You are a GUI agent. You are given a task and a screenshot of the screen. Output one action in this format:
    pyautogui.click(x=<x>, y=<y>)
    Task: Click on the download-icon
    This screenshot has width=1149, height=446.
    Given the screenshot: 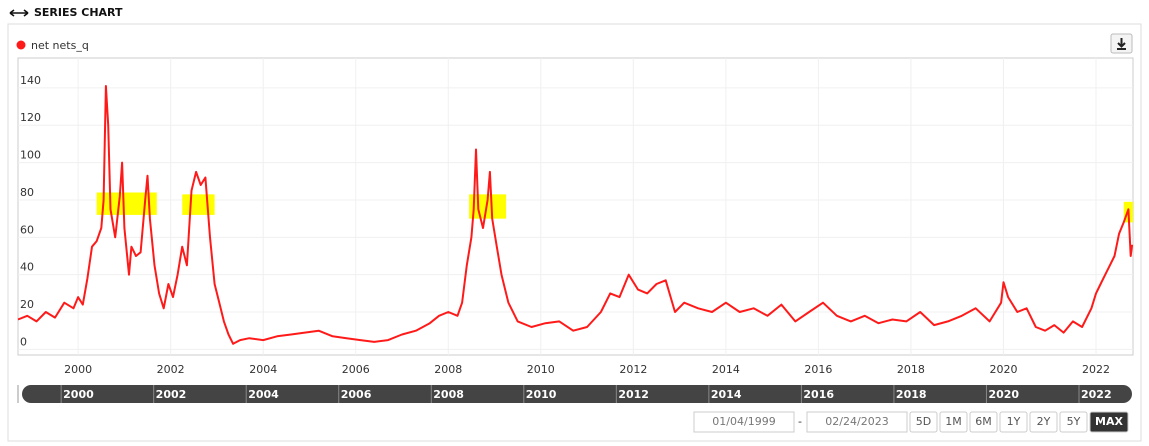 What is the action you would take?
    pyautogui.click(x=1121, y=44)
    